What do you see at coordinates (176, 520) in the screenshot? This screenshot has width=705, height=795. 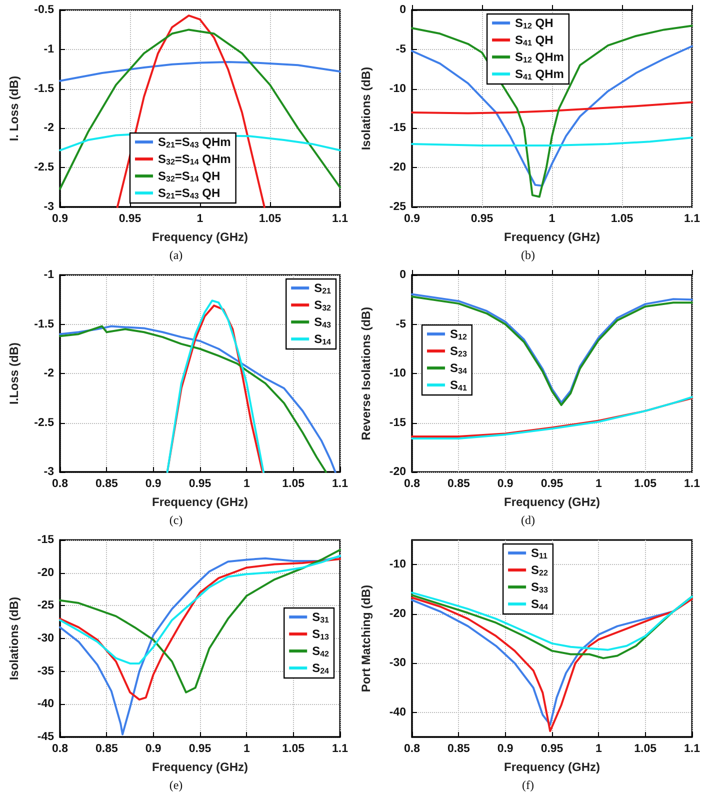 I see `text: (c)` at bounding box center [176, 520].